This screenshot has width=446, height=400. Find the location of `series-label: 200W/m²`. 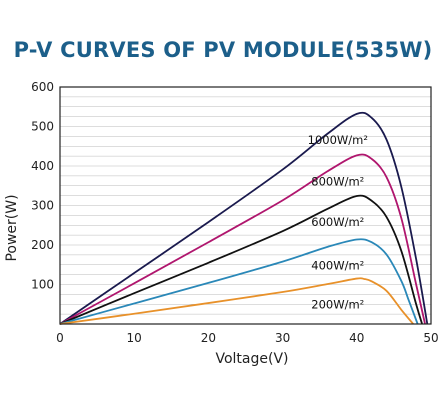

series-label: 200W/m² is located at coordinates (337, 305).